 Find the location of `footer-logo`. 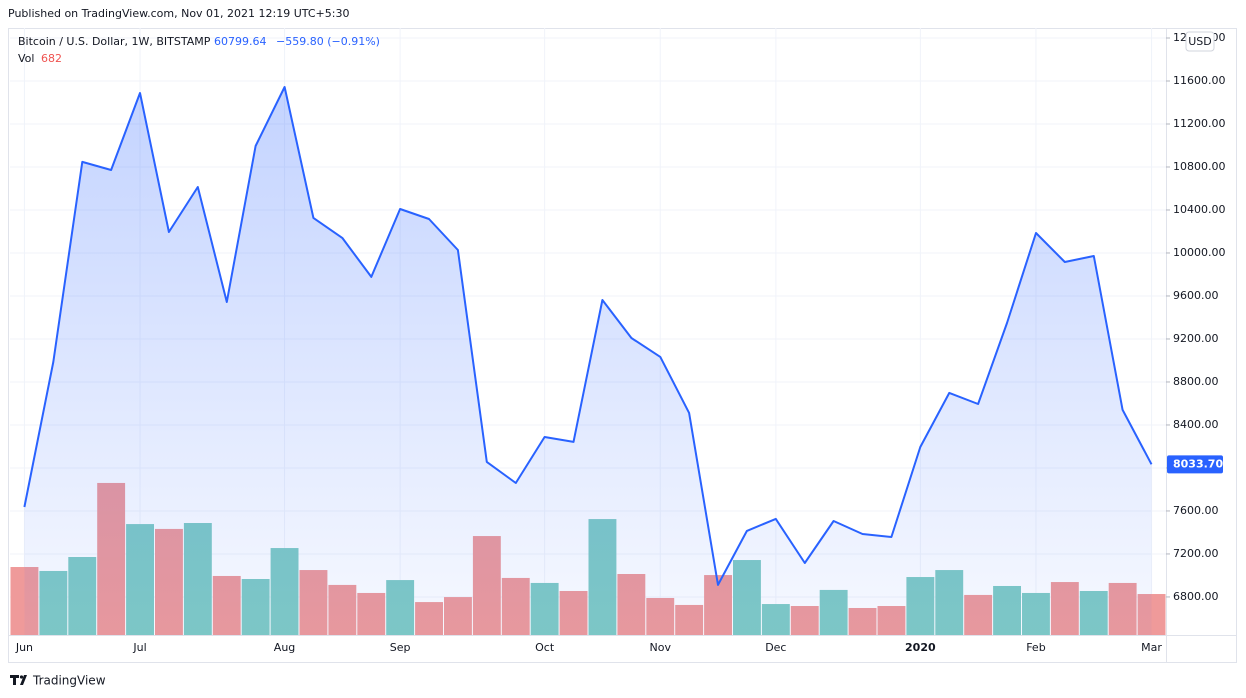

footer-logo is located at coordinates (18, 680).